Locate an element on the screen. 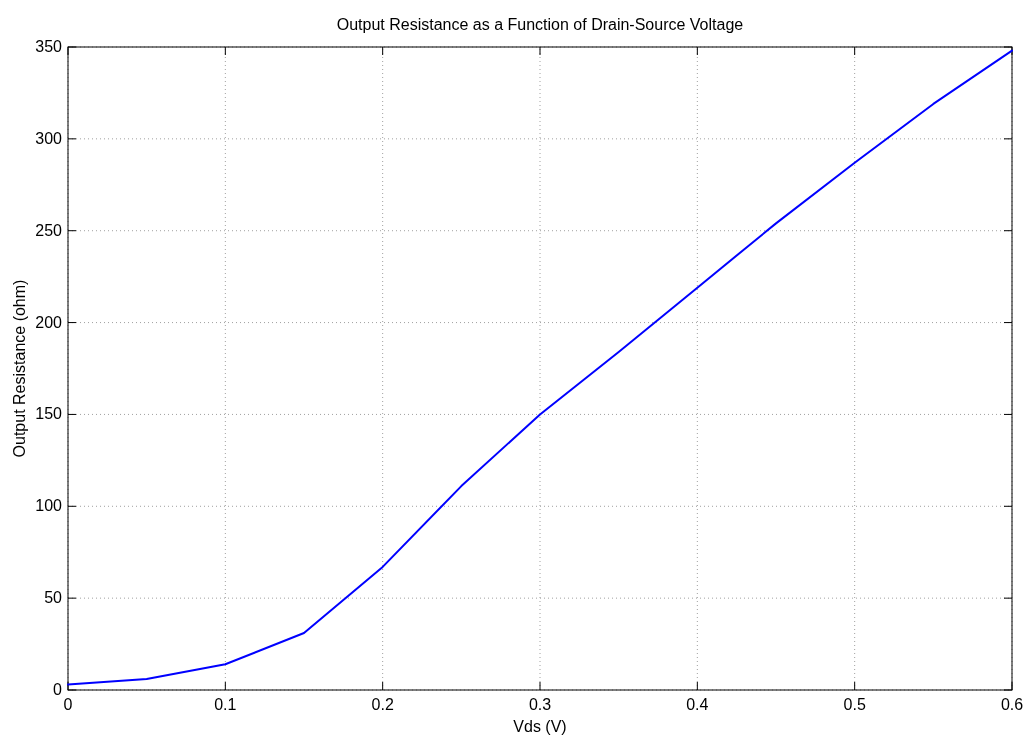 Image resolution: width=1028 pixels, height=746 pixels. y-tick-label: 50 is located at coordinates (53, 598).